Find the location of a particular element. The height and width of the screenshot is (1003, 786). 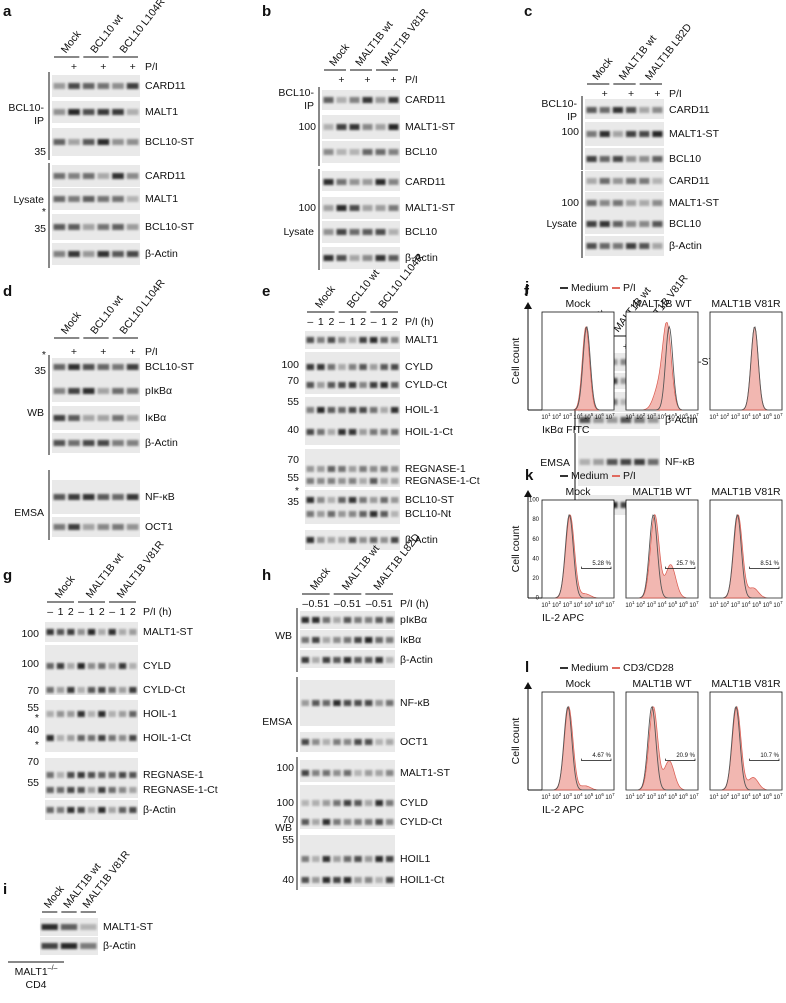

gate is located at coordinates (680, 567).